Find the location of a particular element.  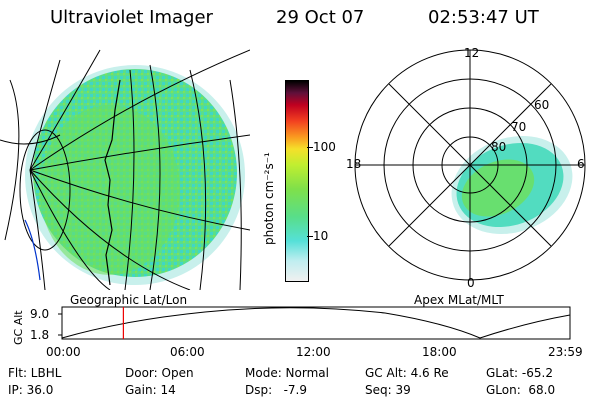

lat-label-80: 80 is located at coordinates (499, 147).